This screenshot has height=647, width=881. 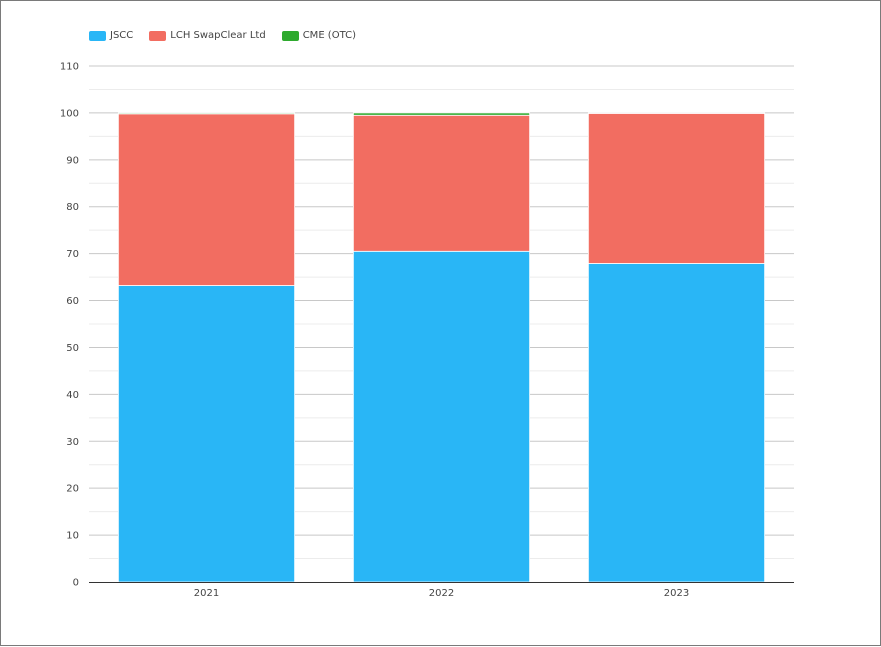 What do you see at coordinates (72, 254) in the screenshot?
I see `y-tick-label: 70` at bounding box center [72, 254].